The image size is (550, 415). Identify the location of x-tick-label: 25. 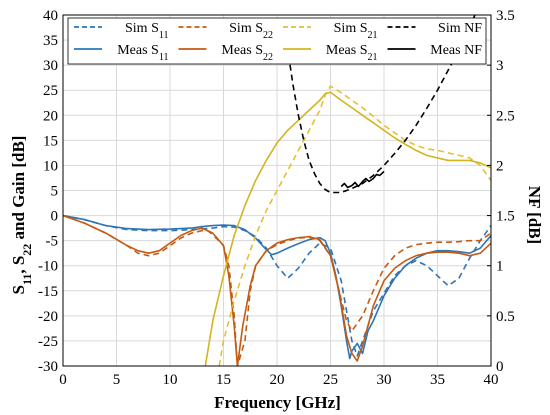
(330, 380).